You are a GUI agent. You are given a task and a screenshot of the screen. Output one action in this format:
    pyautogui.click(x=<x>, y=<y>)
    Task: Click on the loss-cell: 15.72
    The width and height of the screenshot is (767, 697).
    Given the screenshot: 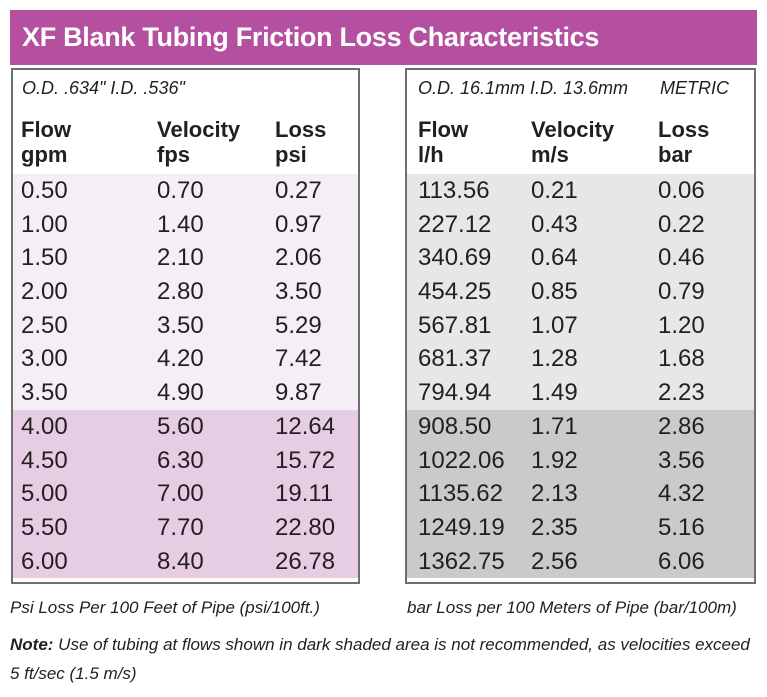 What is the action you would take?
    pyautogui.click(x=305, y=460)
    